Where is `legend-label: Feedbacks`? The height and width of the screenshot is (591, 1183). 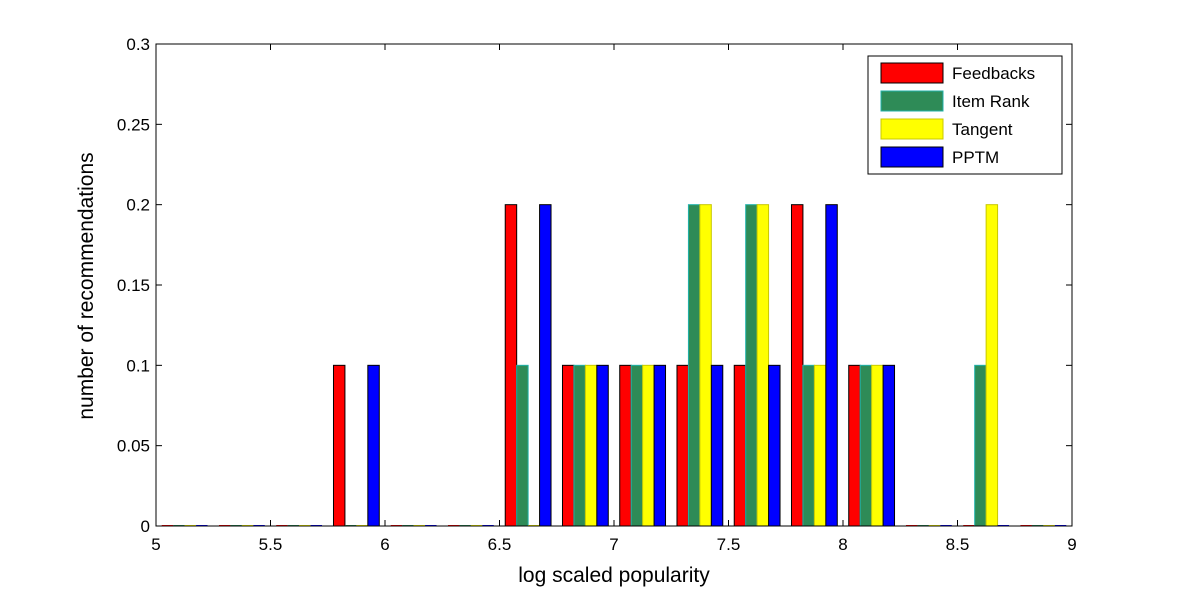
legend-label: Feedbacks is located at coordinates (993, 73).